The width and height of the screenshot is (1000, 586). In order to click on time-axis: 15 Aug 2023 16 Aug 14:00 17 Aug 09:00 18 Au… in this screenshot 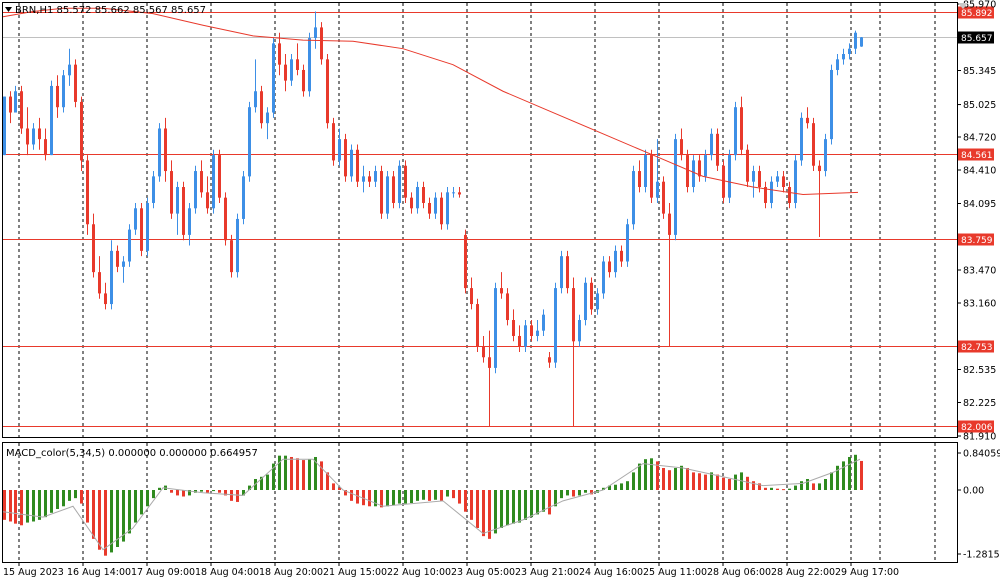, I will do `click(451, 570)`.